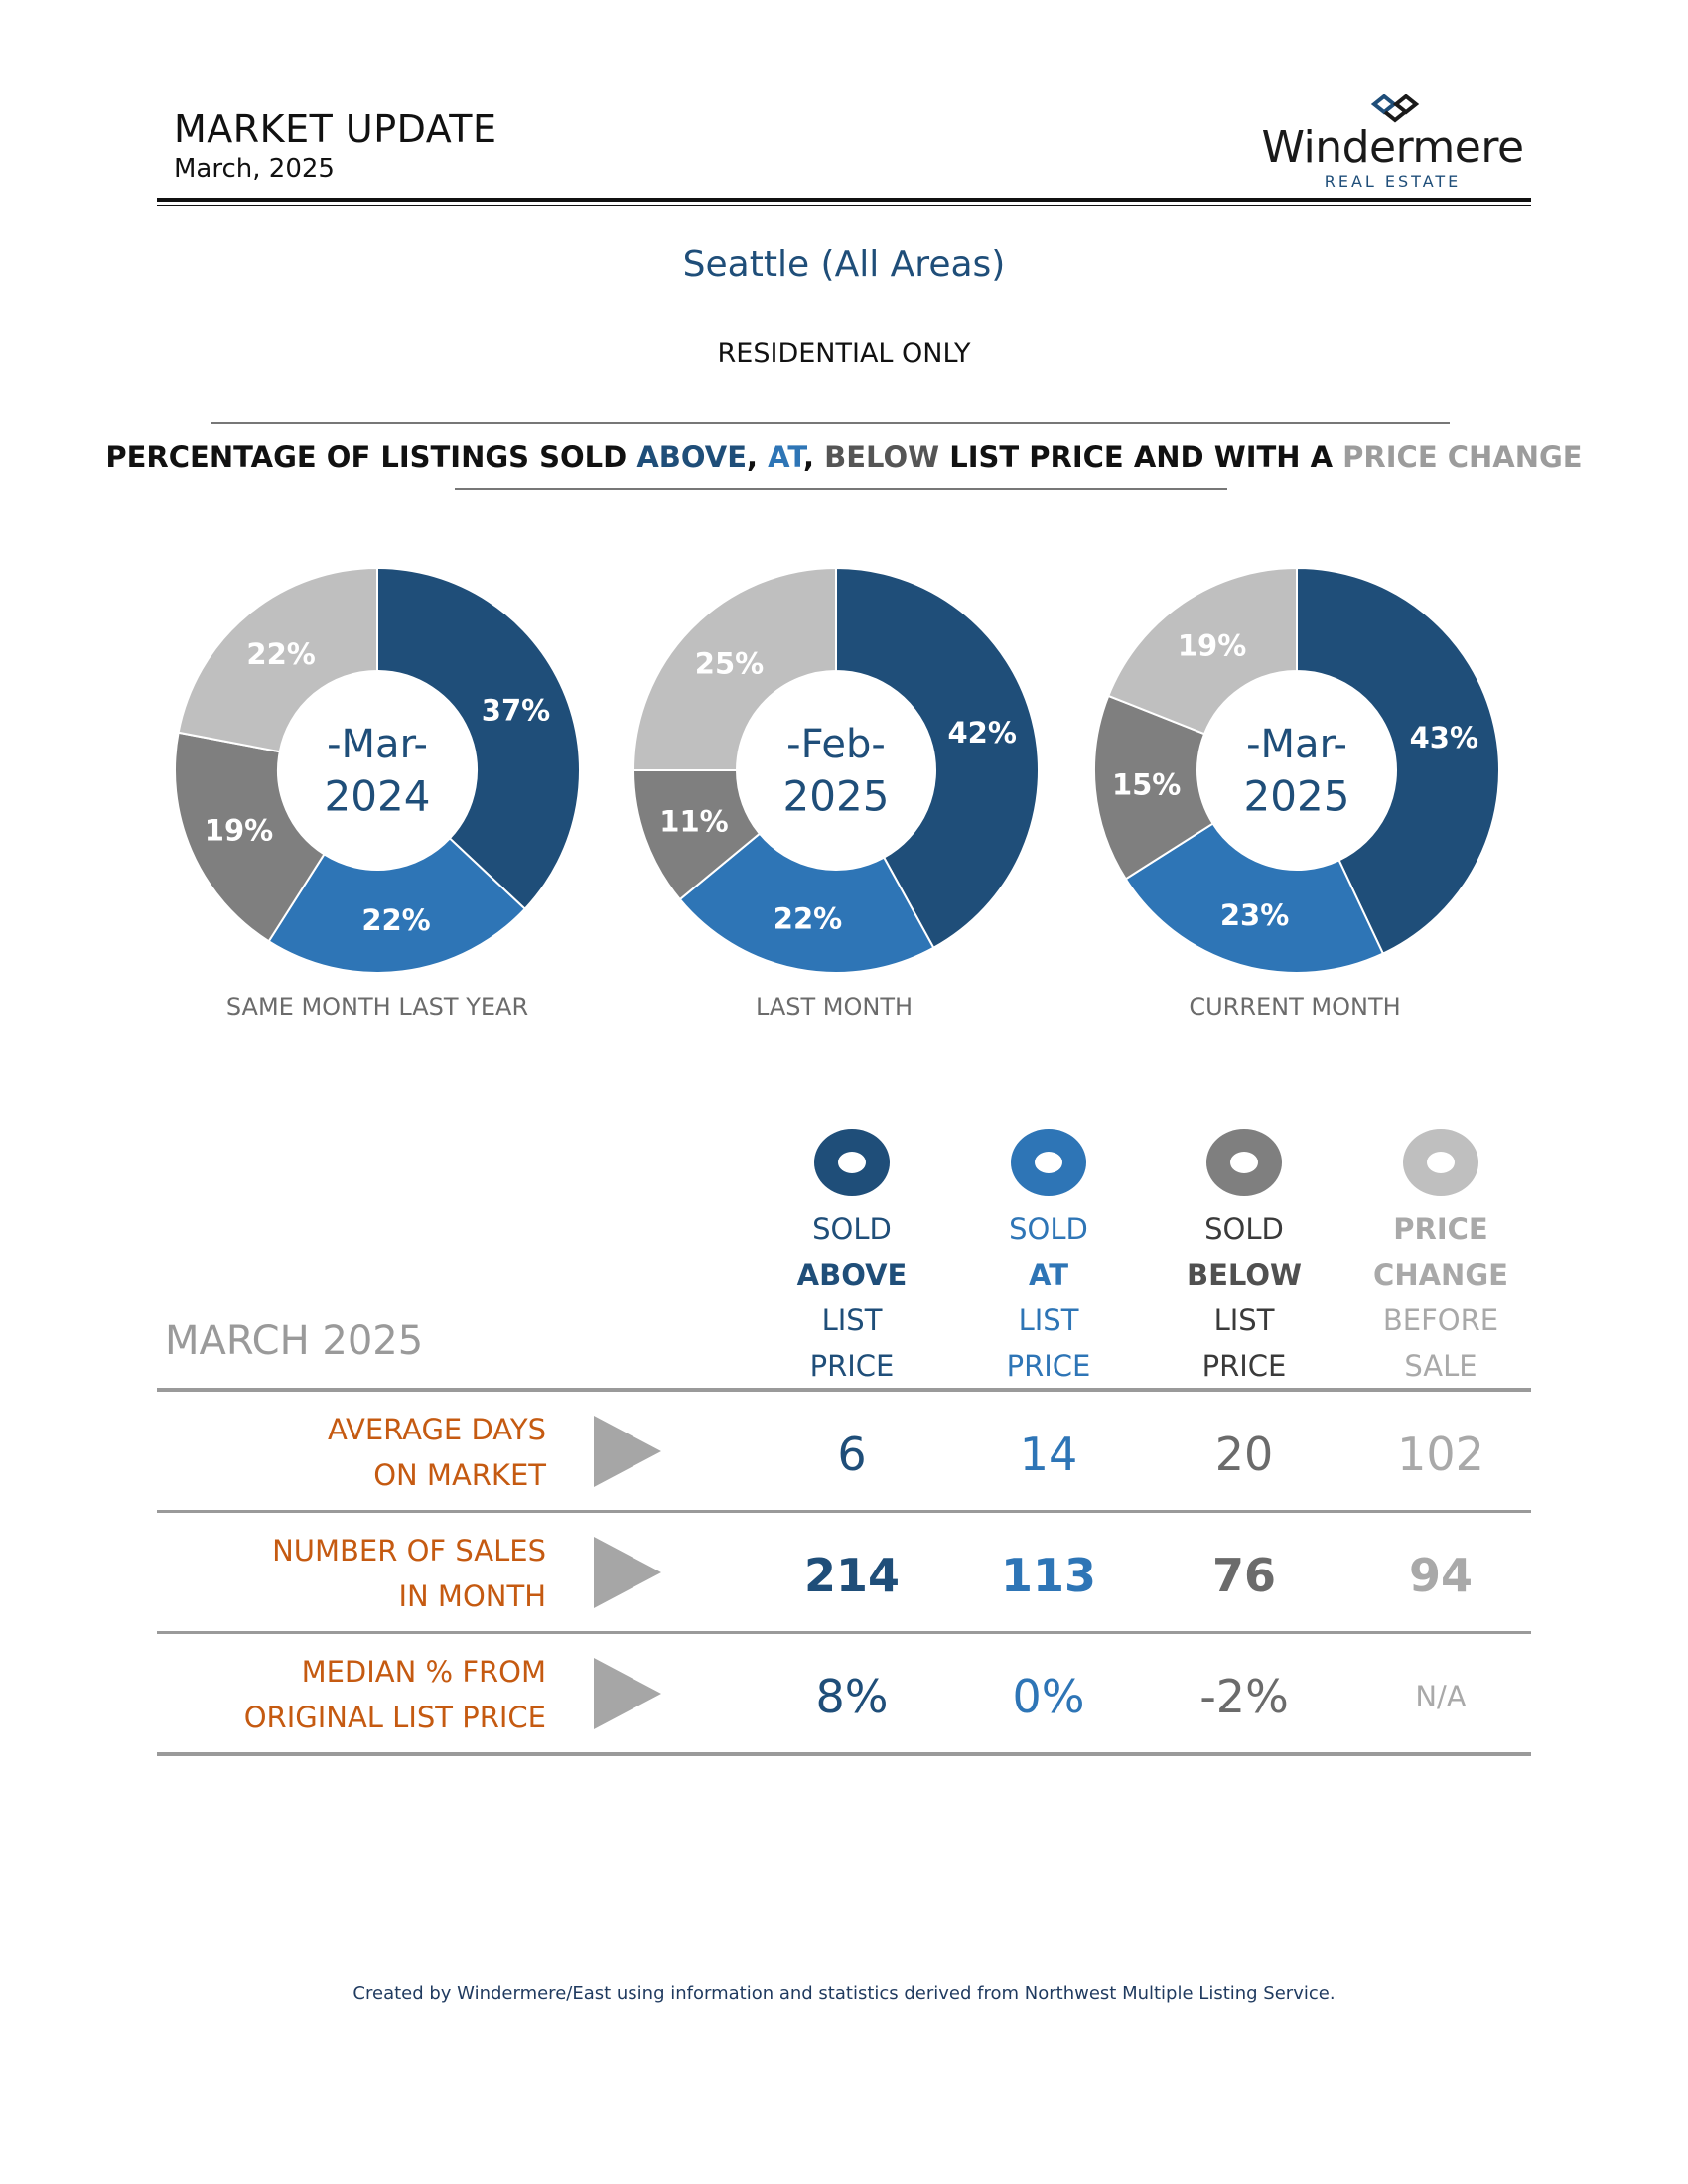 The height and width of the screenshot is (2184, 1688). I want to click on cell-avg-days-at: 14, so click(1048, 1454).